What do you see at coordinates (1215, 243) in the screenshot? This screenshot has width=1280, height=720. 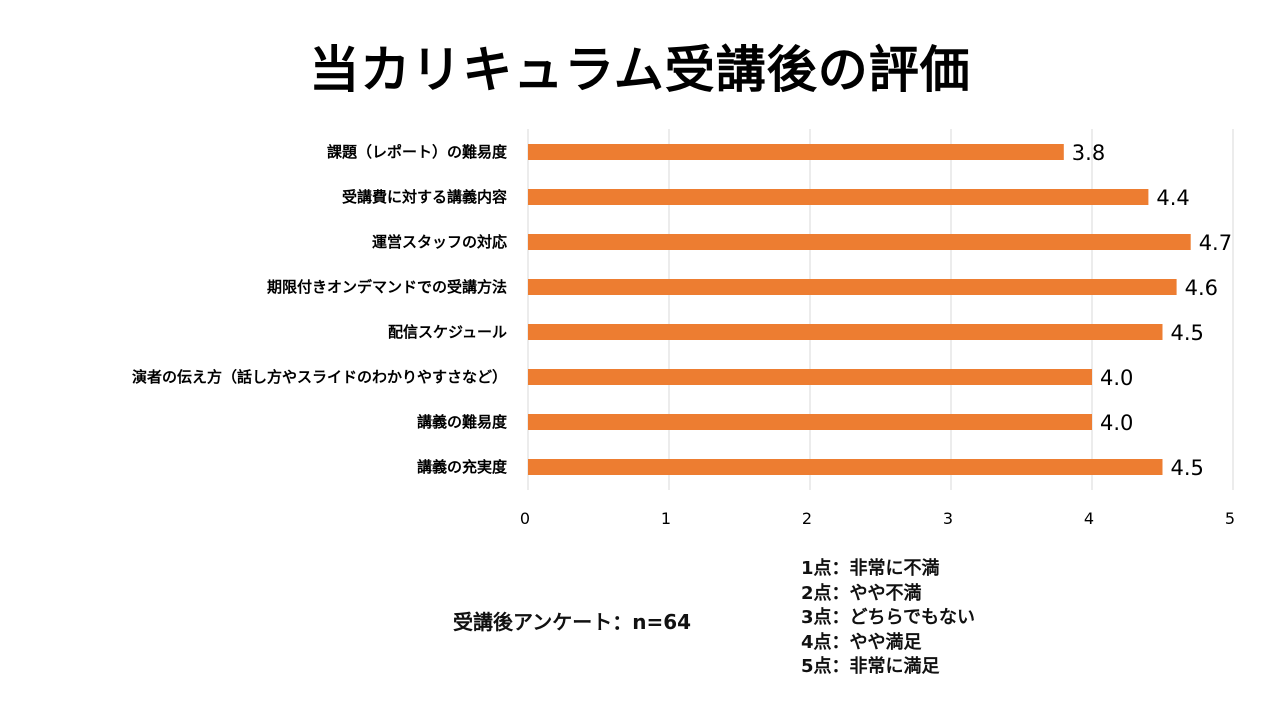 I see `value-label: 4.7` at bounding box center [1215, 243].